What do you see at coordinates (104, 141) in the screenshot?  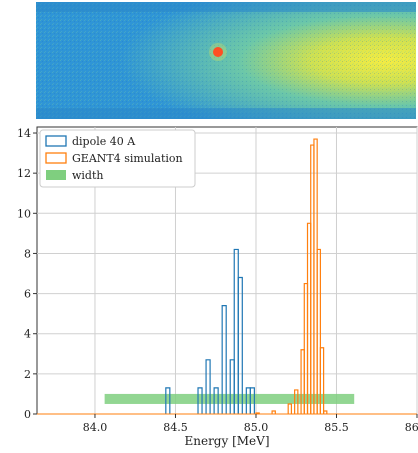 I see `legend-label-dipole: dipole 40 A` at bounding box center [104, 141].